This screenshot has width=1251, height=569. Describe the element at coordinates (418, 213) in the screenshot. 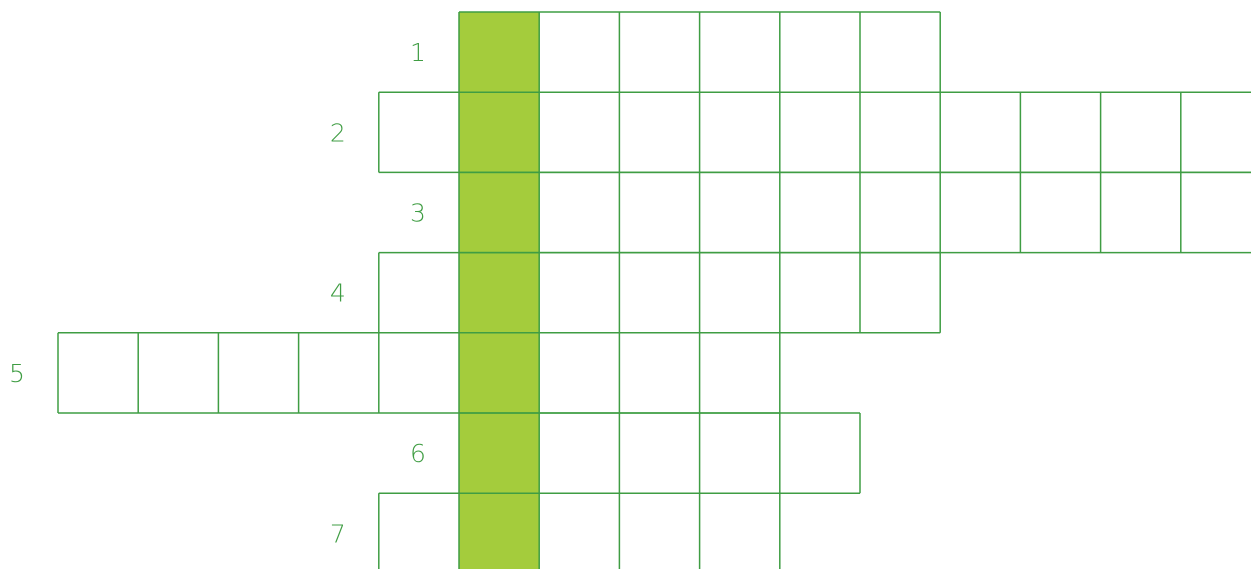

I see `clue-number-3: 3` at that location.